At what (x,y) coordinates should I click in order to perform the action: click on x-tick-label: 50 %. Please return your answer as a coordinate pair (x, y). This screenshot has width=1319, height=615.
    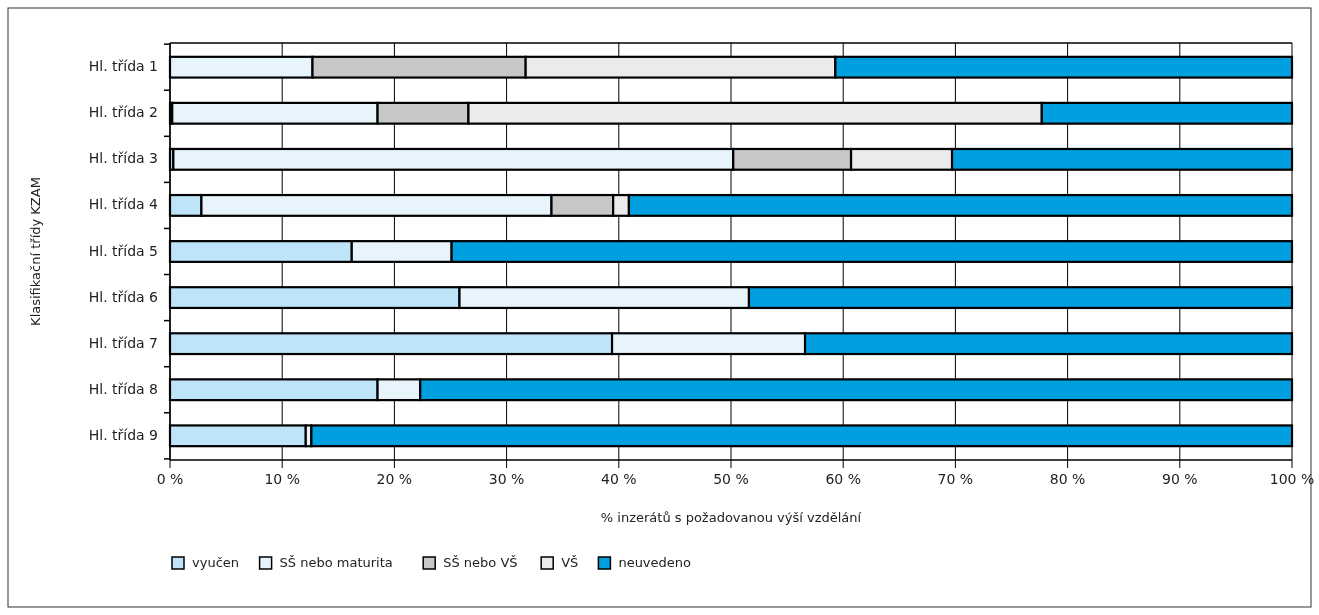
    Looking at the image, I should click on (731, 479).